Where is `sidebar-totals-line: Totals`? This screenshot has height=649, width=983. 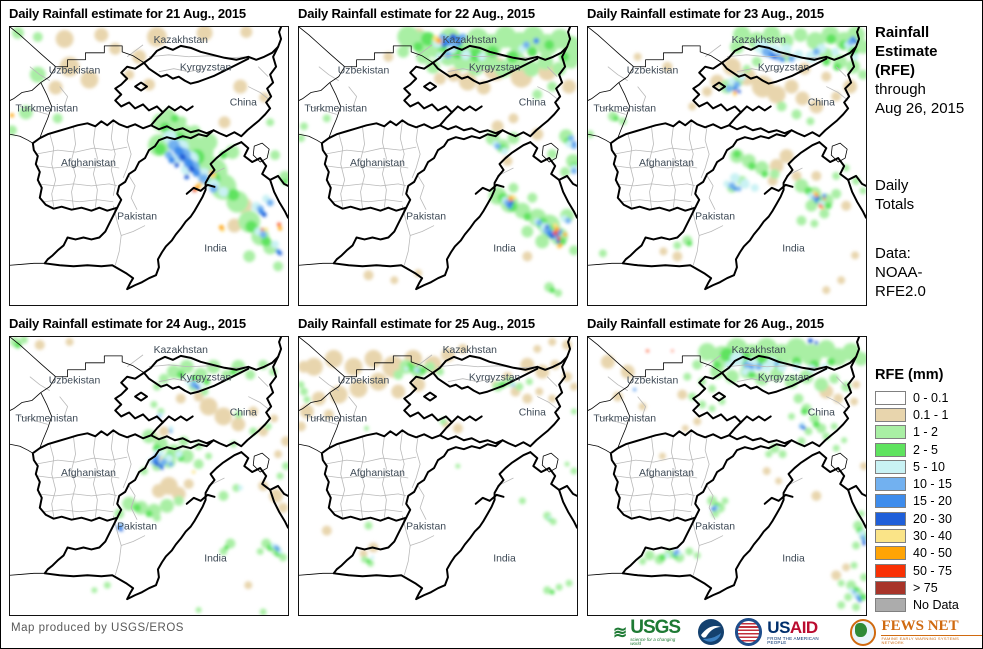
sidebar-totals-line: Totals is located at coordinates (895, 204).